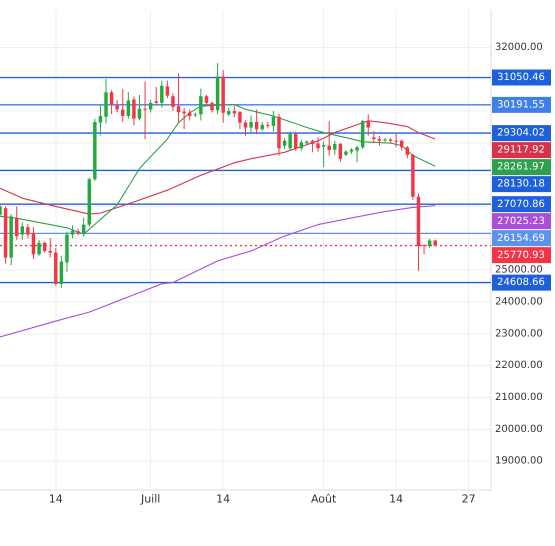 This screenshot has height=546, width=555. Describe the element at coordinates (323, 499) in the screenshot. I see `x-tick-label: Août` at that location.